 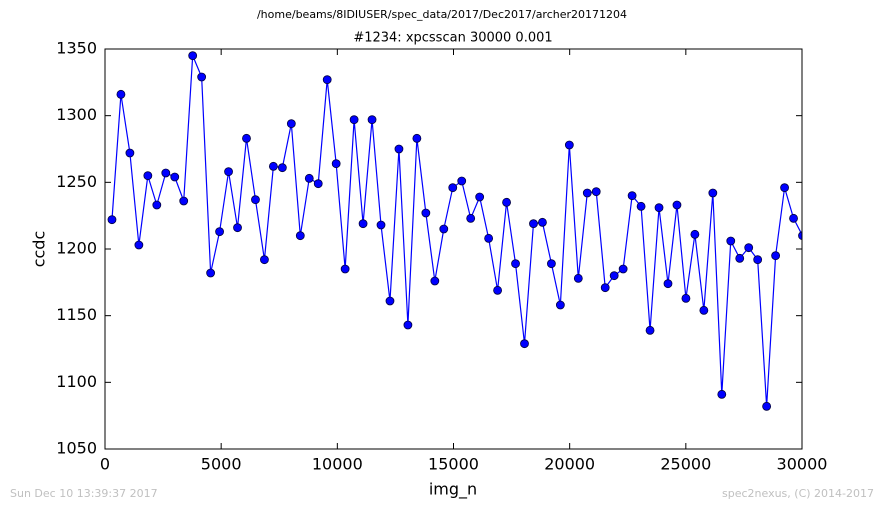 What do you see at coordinates (39, 249) in the screenshot?
I see `y-axis-label: ccdc` at bounding box center [39, 249].